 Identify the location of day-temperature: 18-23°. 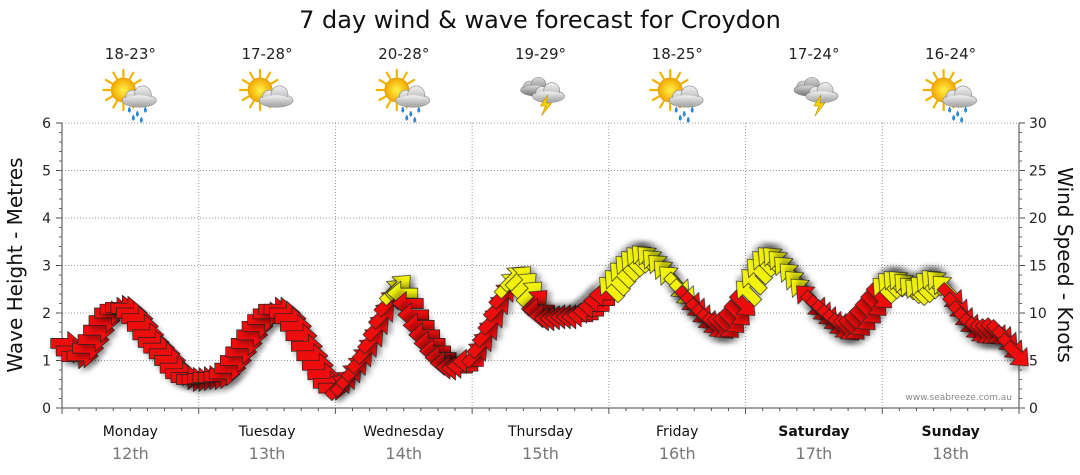
(130, 54).